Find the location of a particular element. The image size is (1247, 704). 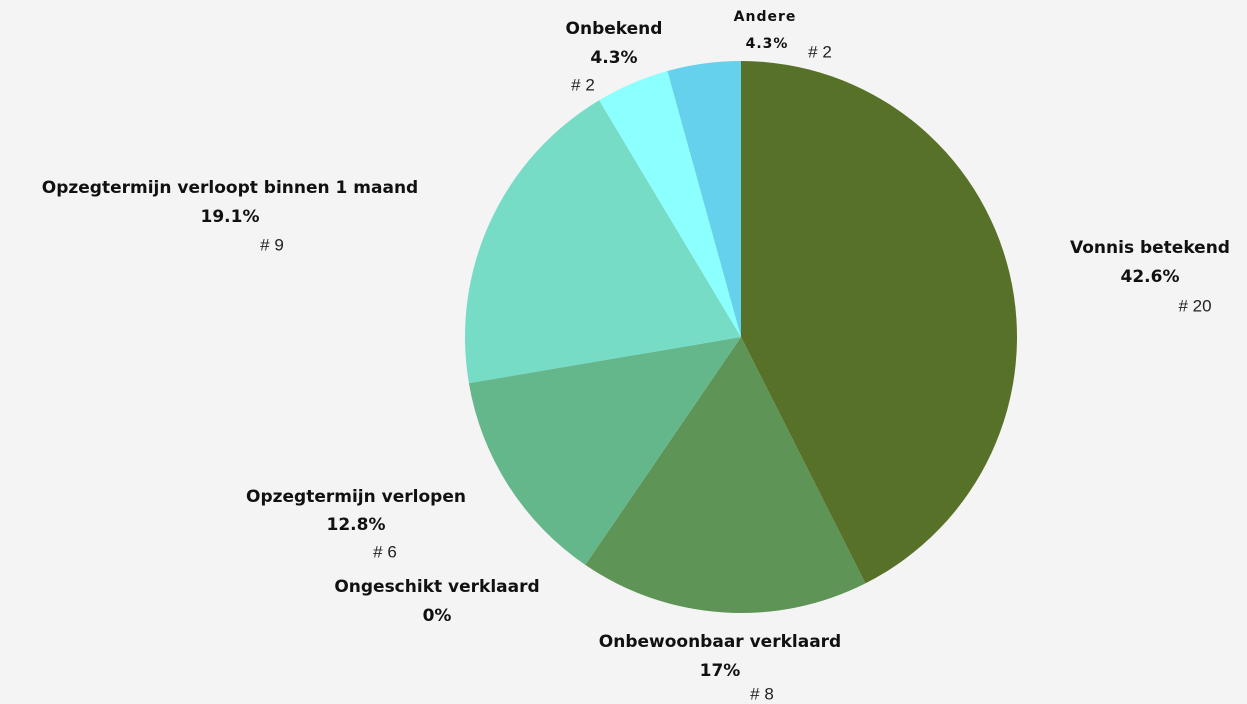

slice-label: Onbewoonbaar verklaard is located at coordinates (720, 642).